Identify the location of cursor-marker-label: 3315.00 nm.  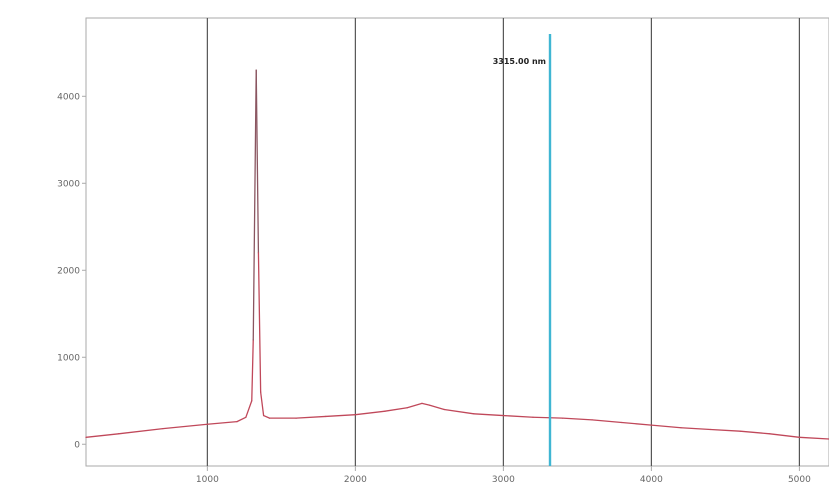
(519, 61).